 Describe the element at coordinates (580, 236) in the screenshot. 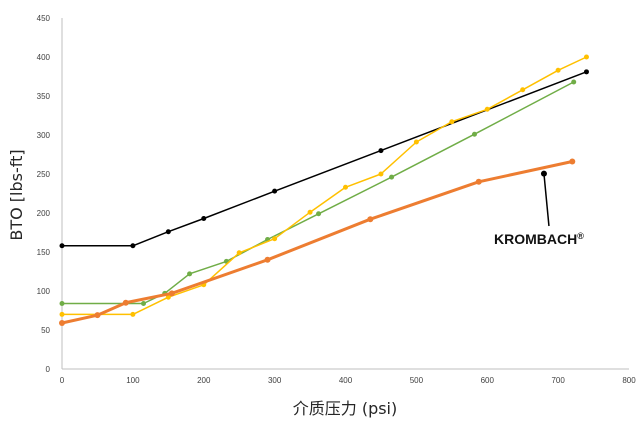

I see `krombach-label-mark: ®` at that location.